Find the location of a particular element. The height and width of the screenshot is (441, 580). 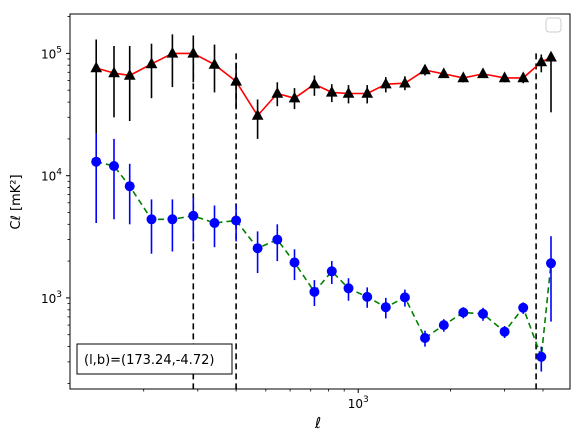

annotation-box is located at coordinates (154, 359).